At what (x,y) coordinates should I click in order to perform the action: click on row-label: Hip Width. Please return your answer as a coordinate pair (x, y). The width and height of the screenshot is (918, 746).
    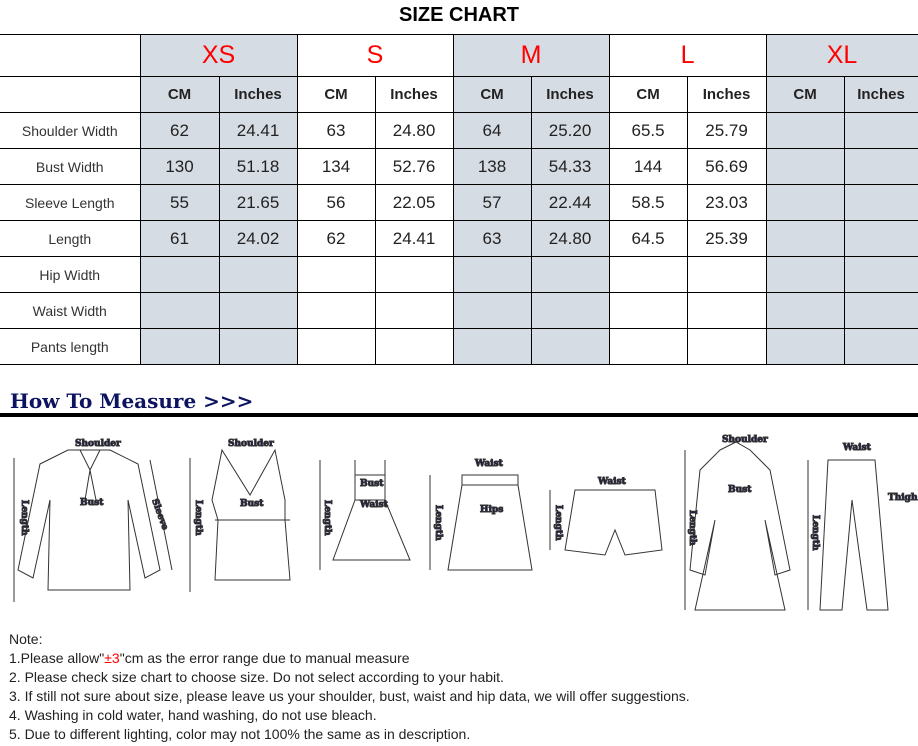
    Looking at the image, I should click on (70, 274).